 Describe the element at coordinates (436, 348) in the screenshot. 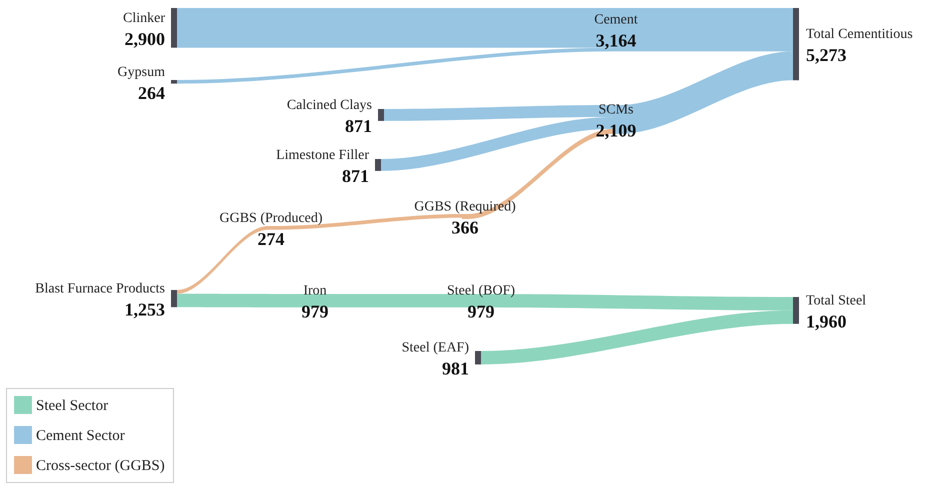

I see `category-label: Steel (EAF)` at that location.